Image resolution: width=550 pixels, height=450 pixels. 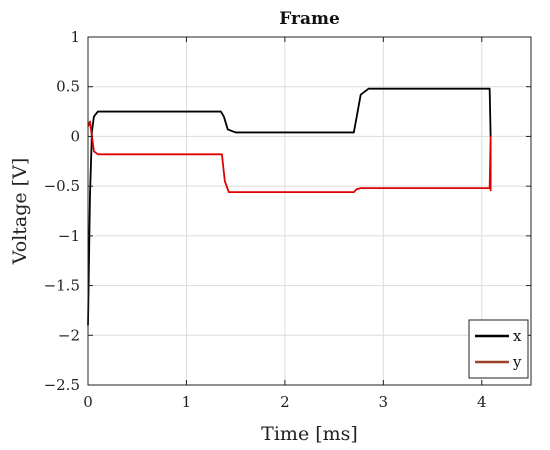 What do you see at coordinates (62, 186) in the screenshot?
I see `y-tick-label: −0.5` at bounding box center [62, 186].